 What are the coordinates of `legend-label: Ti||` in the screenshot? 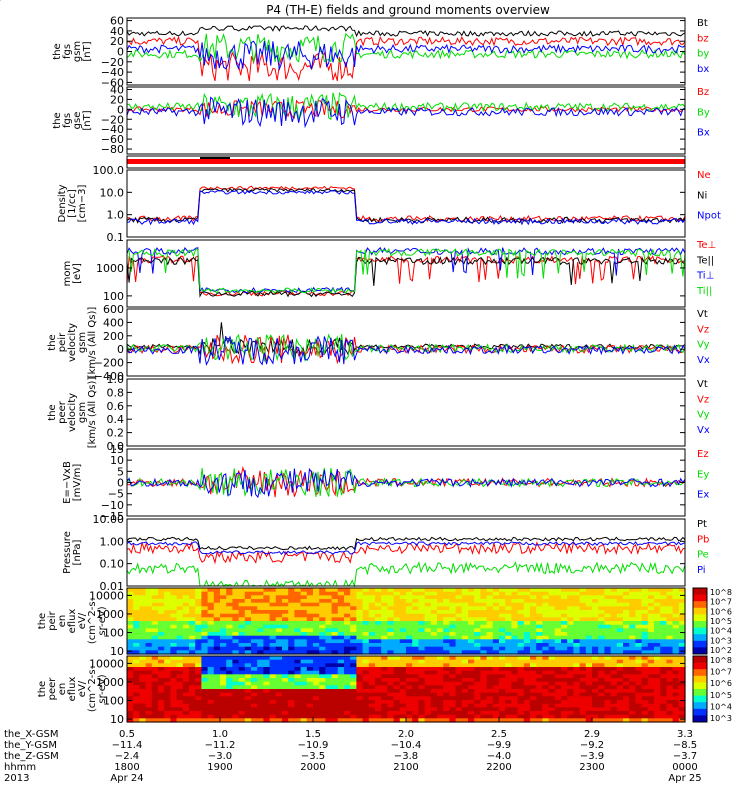 It's located at (704, 291).